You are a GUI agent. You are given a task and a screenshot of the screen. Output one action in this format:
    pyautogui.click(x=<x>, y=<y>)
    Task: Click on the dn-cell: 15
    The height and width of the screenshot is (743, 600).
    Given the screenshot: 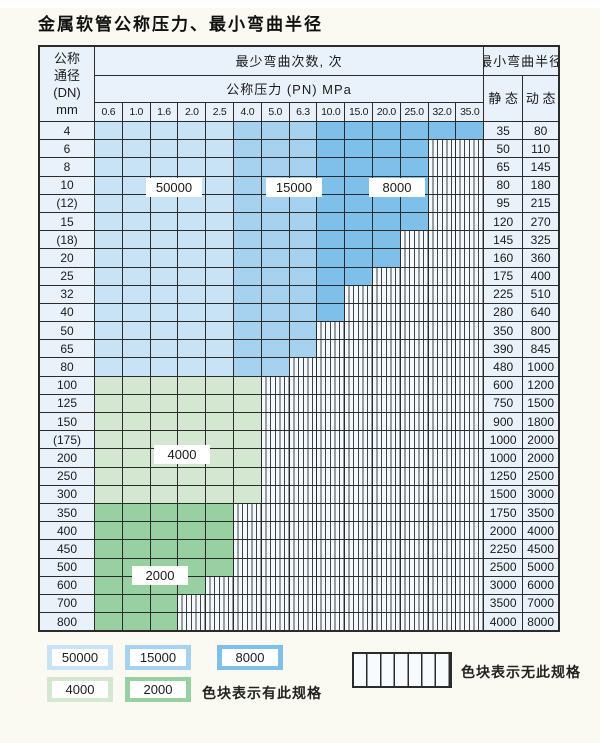 What is the action you would take?
    pyautogui.click(x=67, y=221)
    